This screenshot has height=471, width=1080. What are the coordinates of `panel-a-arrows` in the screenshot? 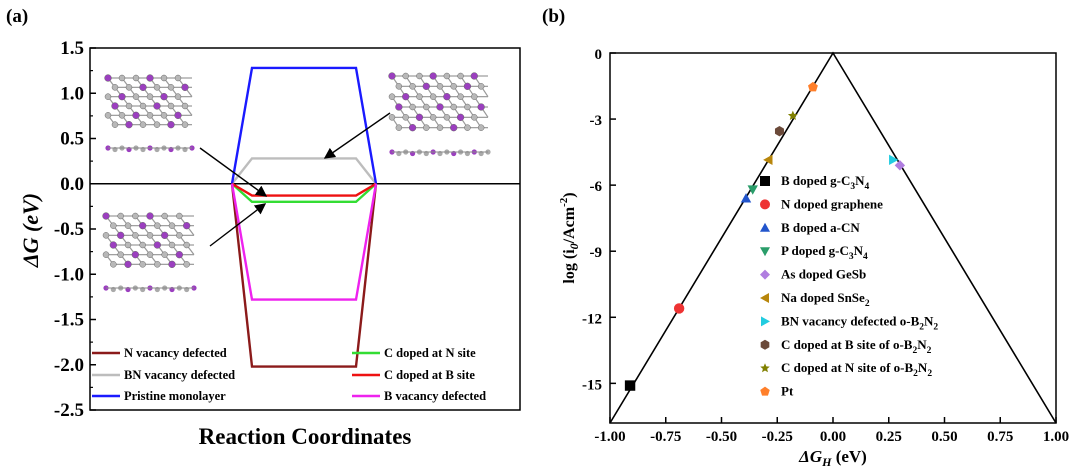 It's located at (295, 179).